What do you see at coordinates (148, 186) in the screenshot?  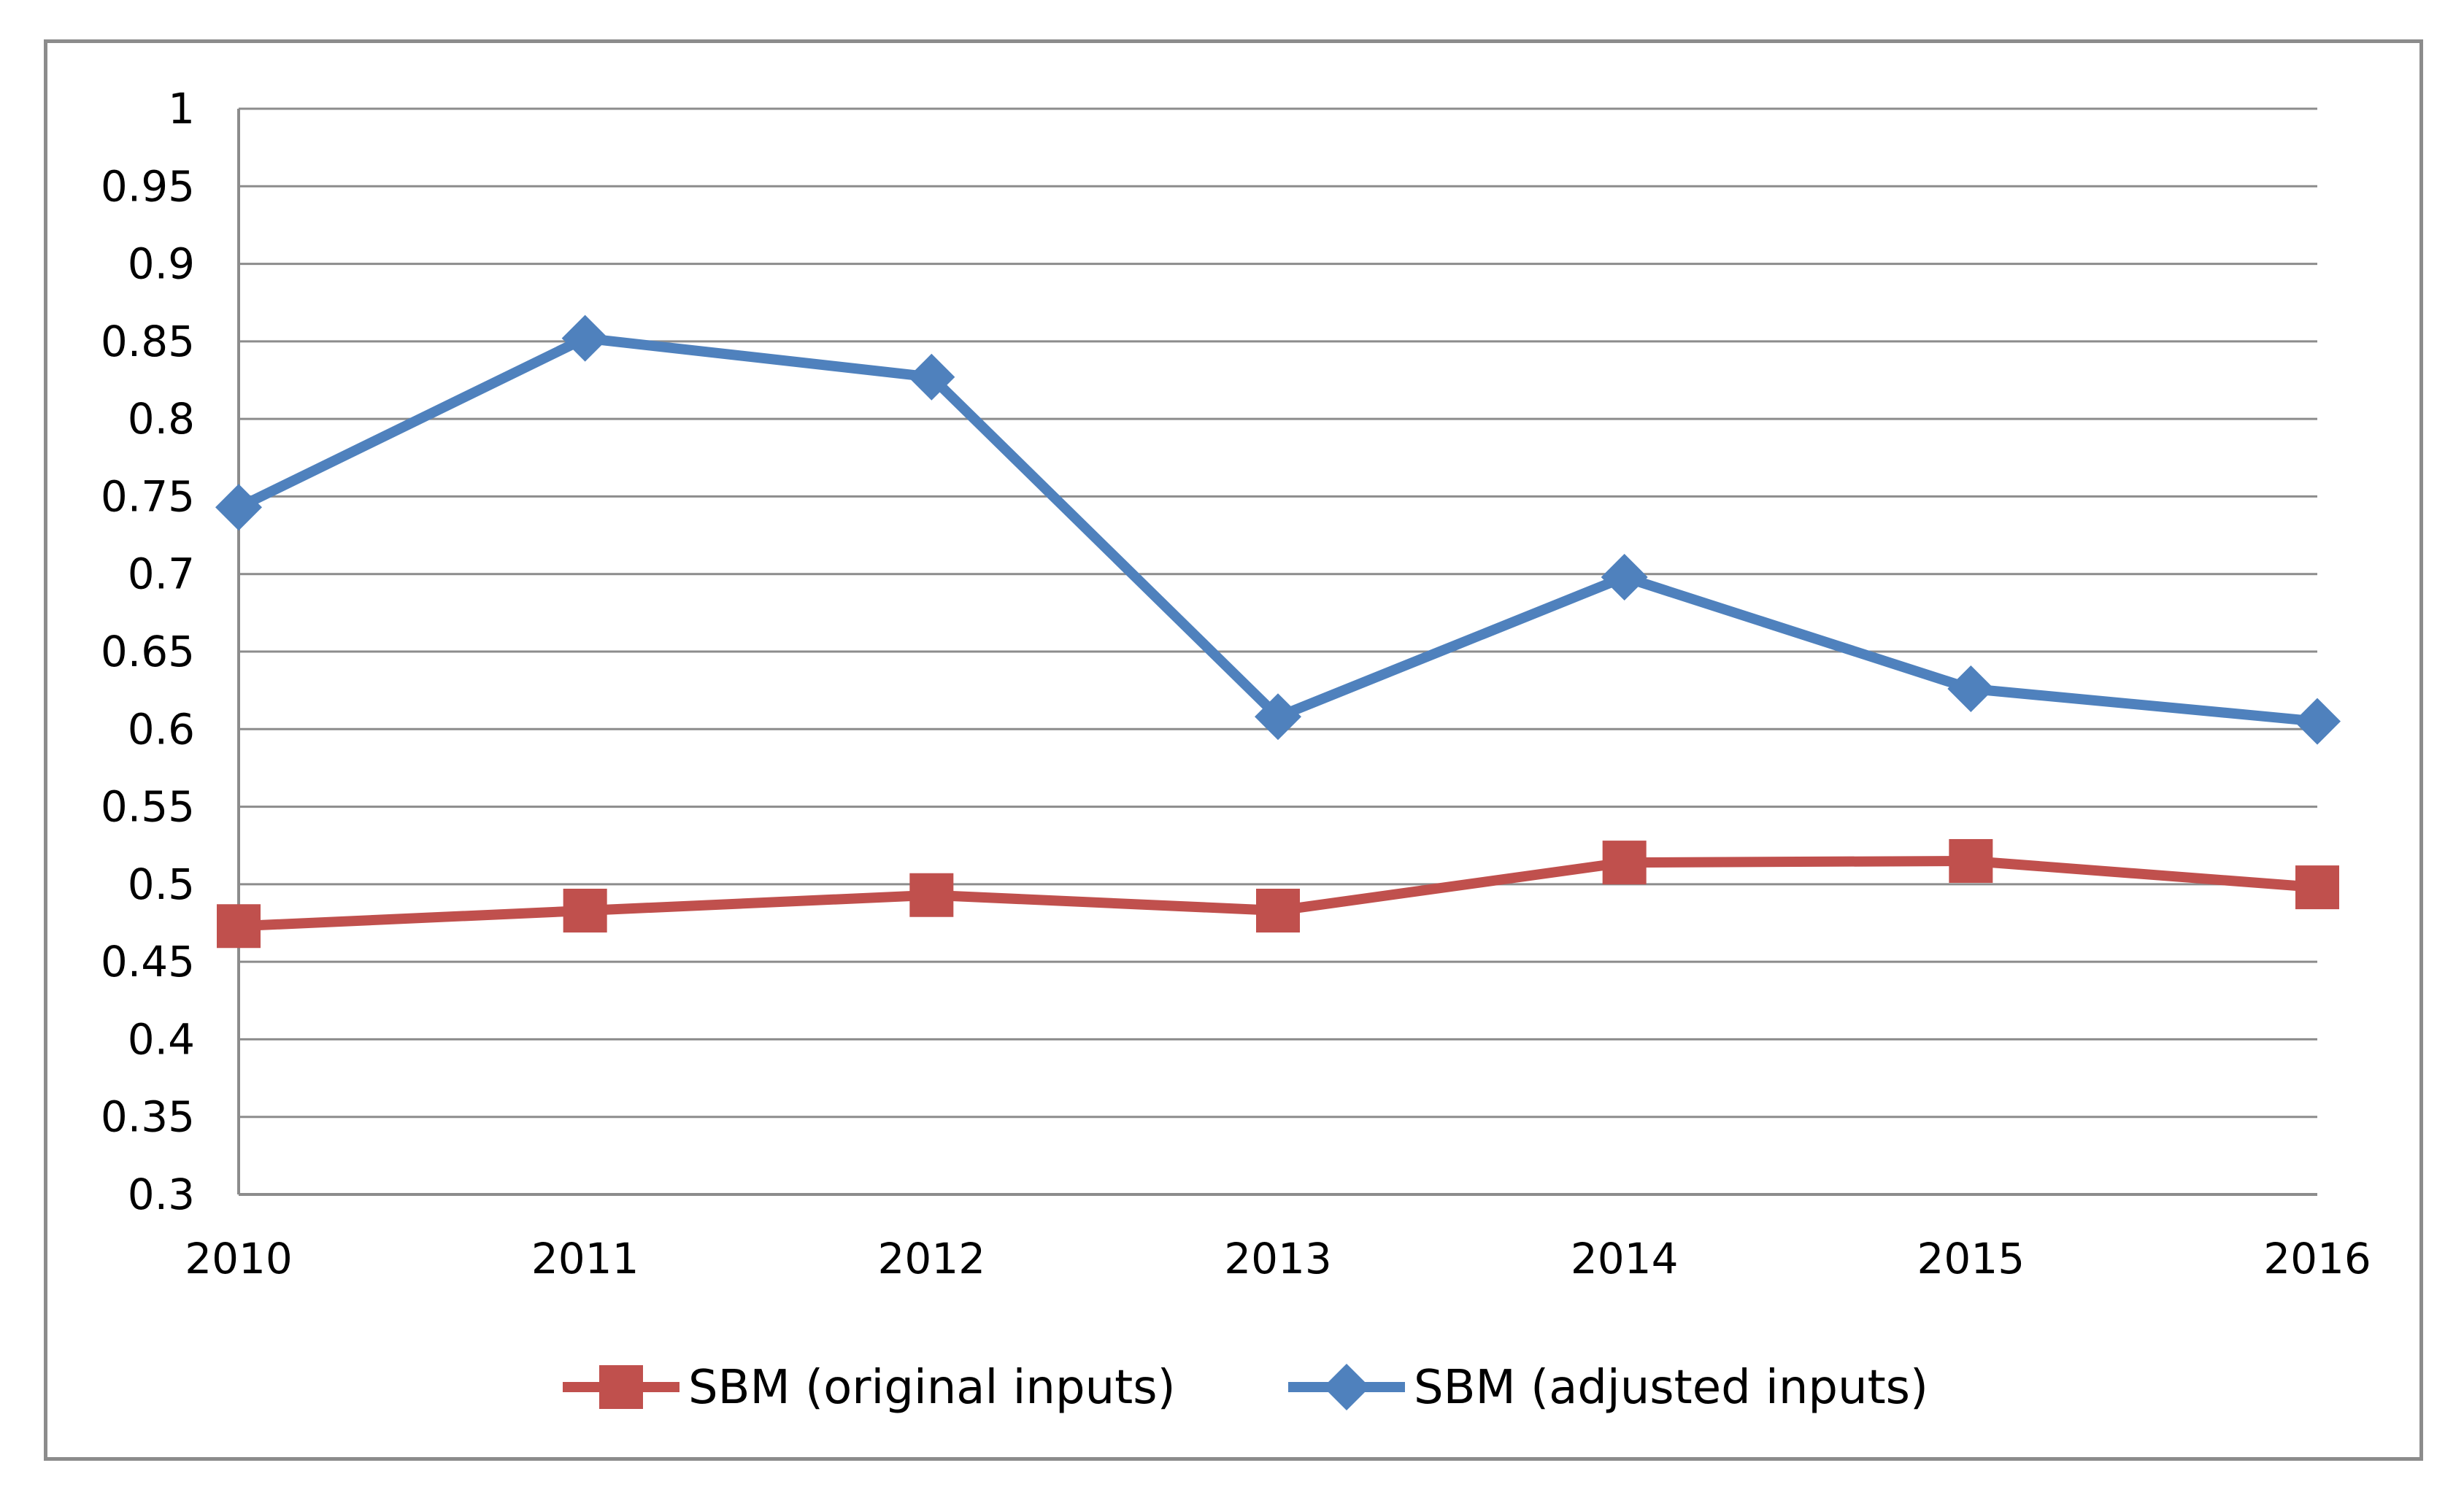 I see `y-tick-label: 0.95` at bounding box center [148, 186].